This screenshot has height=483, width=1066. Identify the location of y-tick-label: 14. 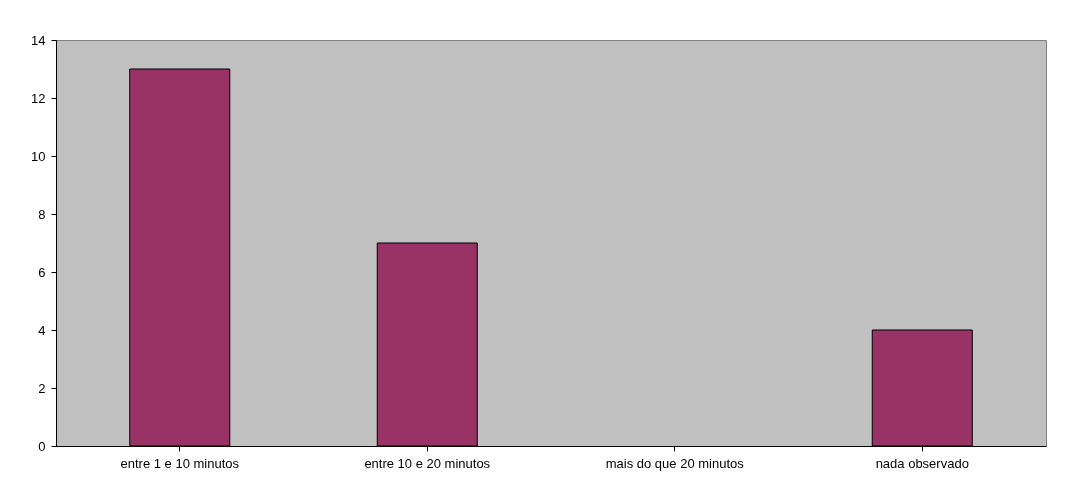
(38, 40).